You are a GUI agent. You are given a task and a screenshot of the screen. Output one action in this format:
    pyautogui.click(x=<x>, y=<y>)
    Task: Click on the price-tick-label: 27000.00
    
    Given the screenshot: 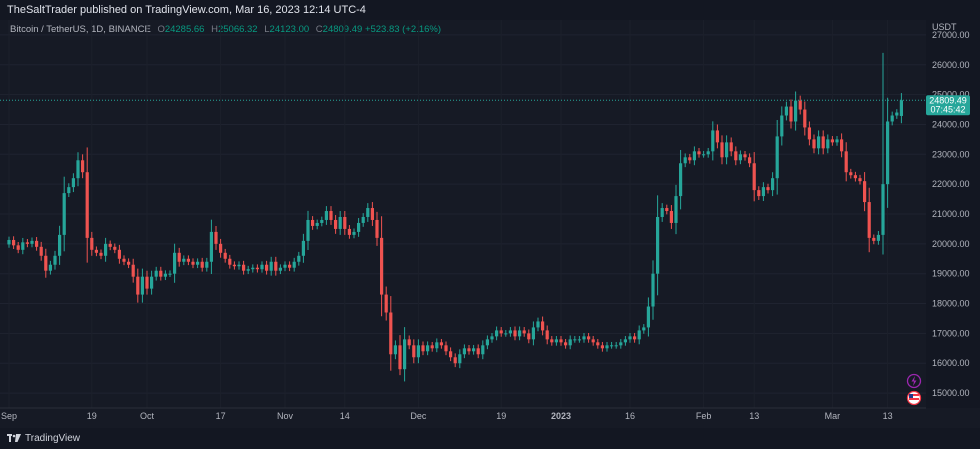 What is the action you would take?
    pyautogui.click(x=951, y=35)
    